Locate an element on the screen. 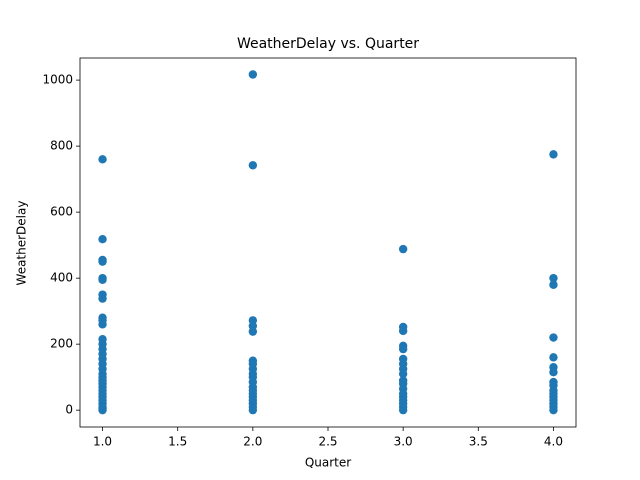  x-tick-label: 1.0 is located at coordinates (102, 442).